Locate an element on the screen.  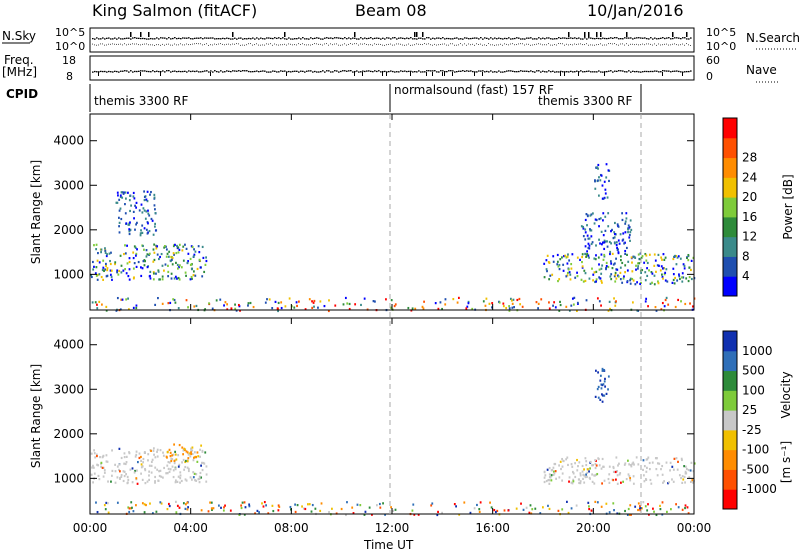
y-tick-label: 3000 is located at coordinates (68, 389).